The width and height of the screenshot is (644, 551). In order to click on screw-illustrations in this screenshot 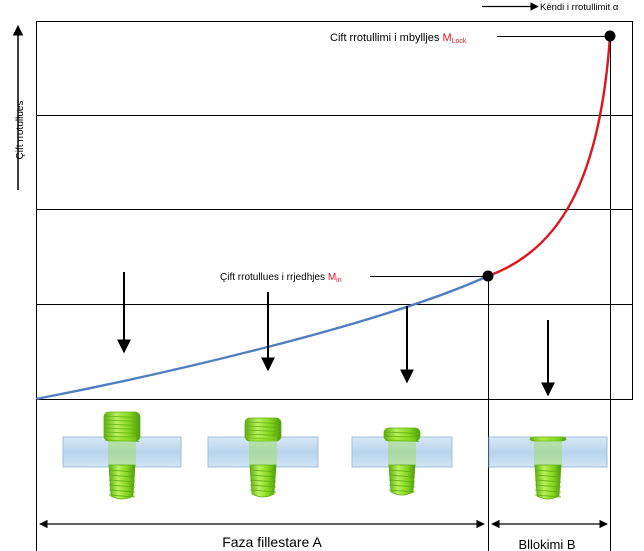, I will do `click(335, 455)`.